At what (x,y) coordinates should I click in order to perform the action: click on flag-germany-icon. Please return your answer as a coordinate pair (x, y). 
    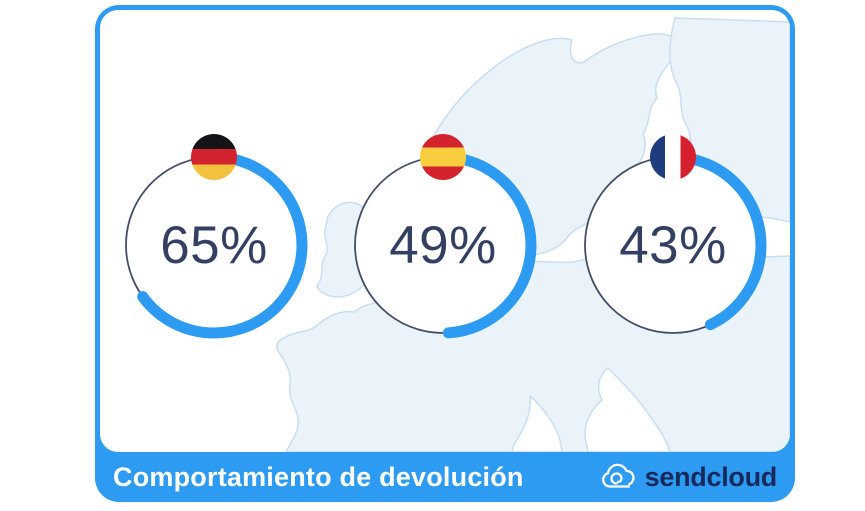
    Looking at the image, I should click on (214, 157).